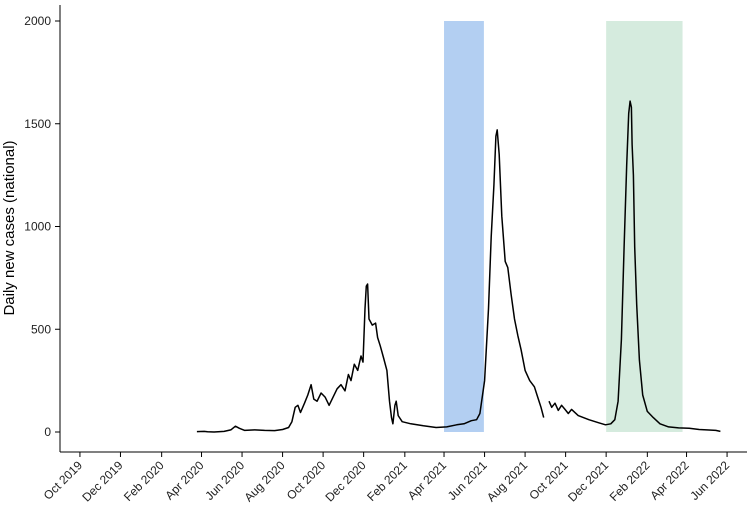  What do you see at coordinates (467, 480) in the screenshot?
I see `x-tick-label: Jun 2021` at bounding box center [467, 480].